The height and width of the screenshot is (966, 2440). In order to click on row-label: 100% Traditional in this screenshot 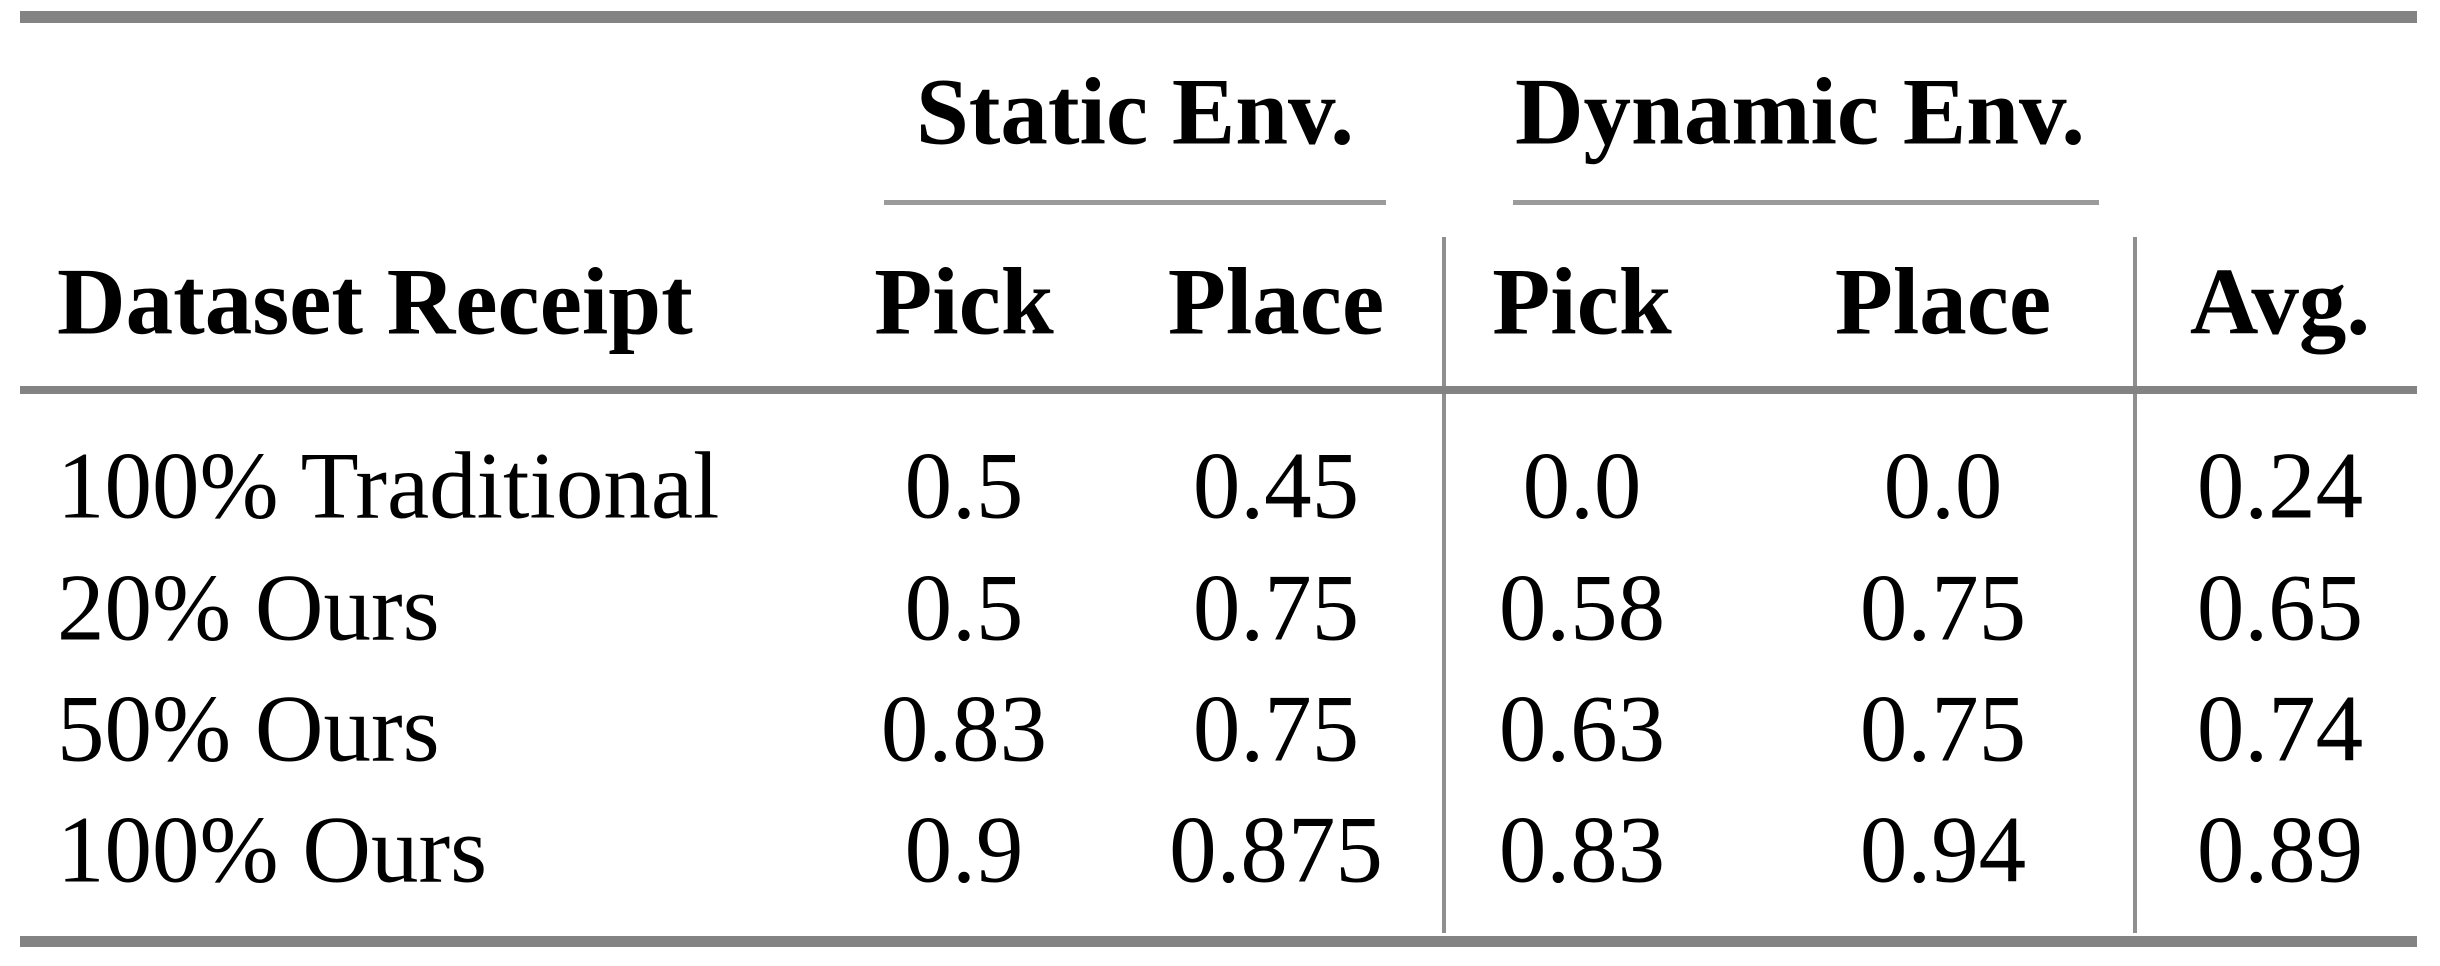, I will do `click(388, 485)`.